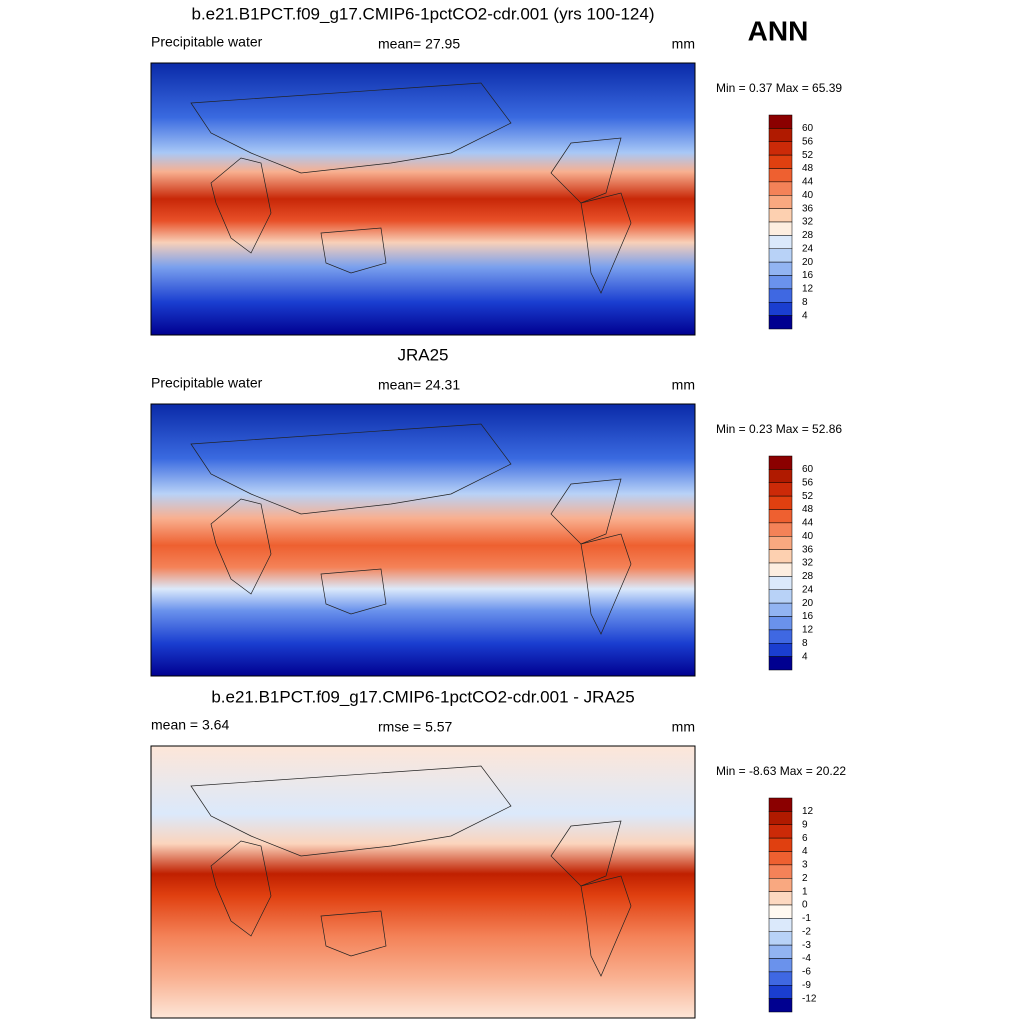 Image resolution: width=1024 pixels, height=1029 pixels. What do you see at coordinates (778, 30) in the screenshot?
I see `season-label: ANN` at bounding box center [778, 30].